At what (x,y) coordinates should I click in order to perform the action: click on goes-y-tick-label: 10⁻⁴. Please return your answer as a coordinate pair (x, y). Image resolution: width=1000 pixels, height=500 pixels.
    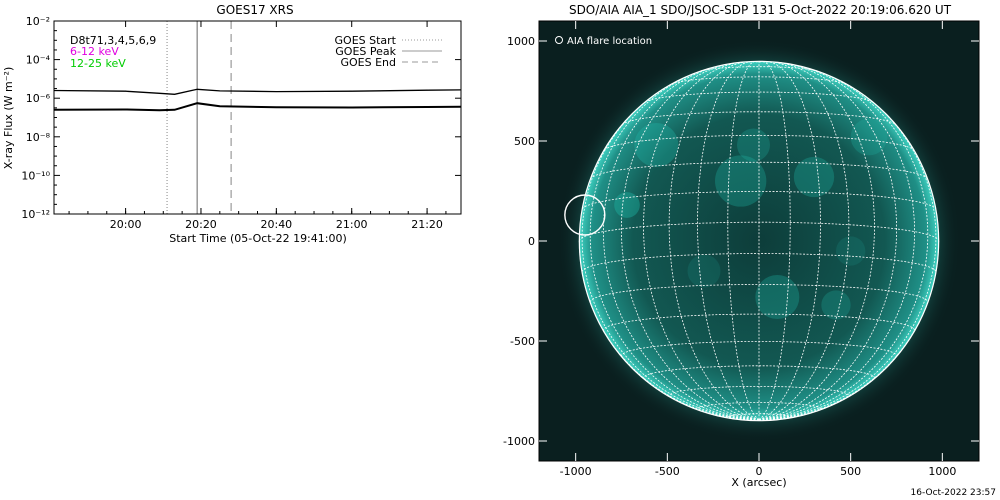
    Looking at the image, I should click on (38, 60).